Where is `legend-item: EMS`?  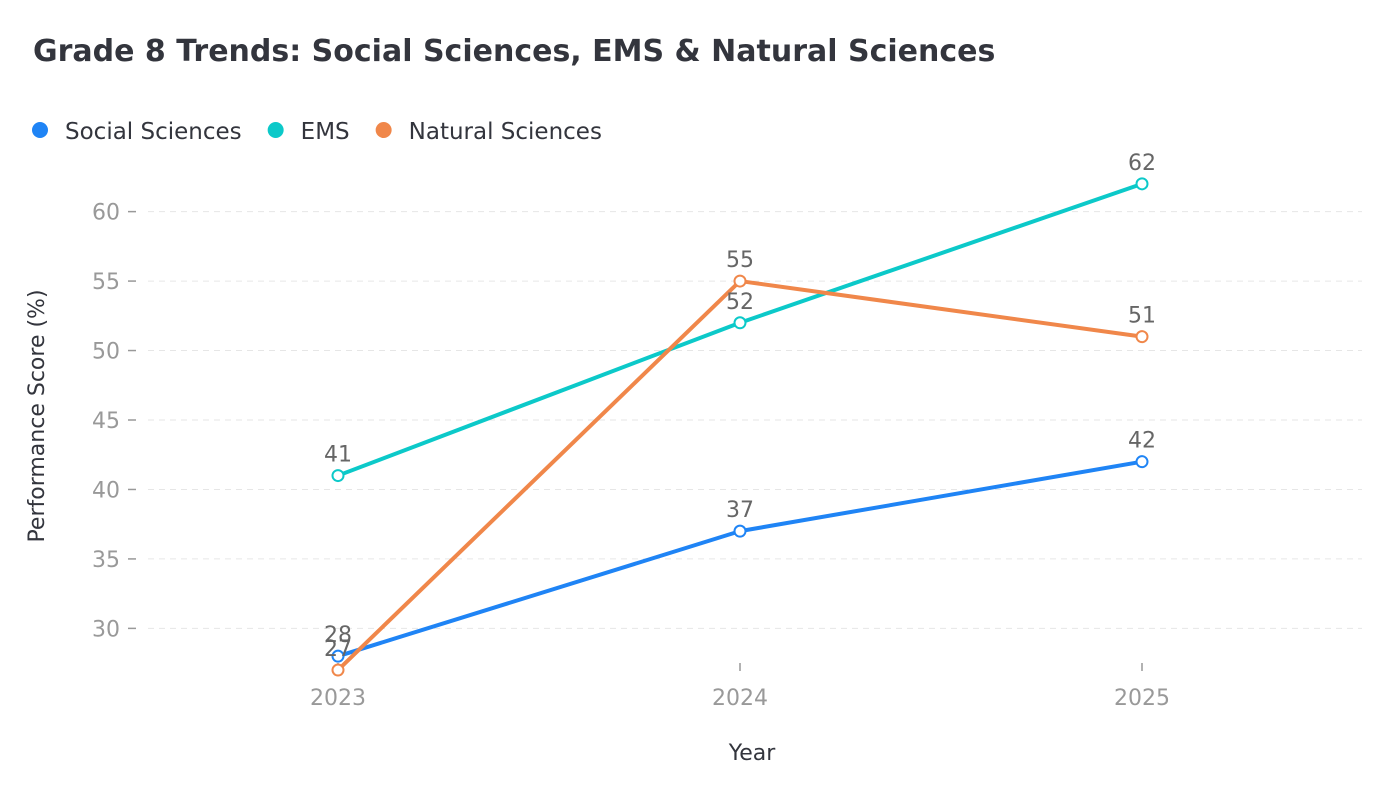 legend-item: EMS is located at coordinates (308, 132).